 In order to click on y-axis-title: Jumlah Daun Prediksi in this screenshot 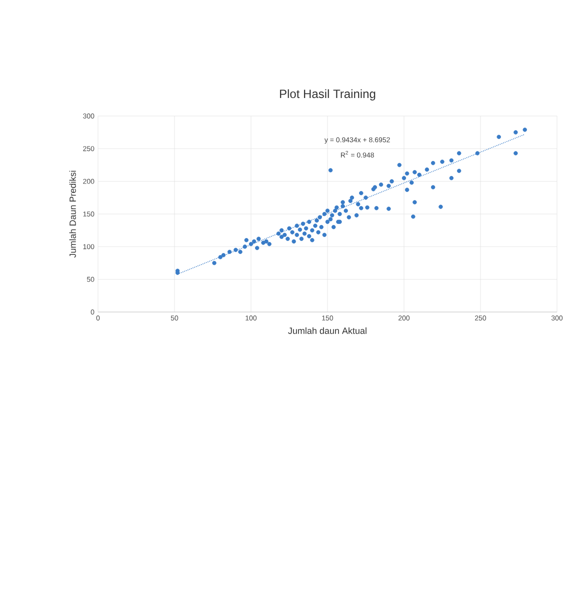, I will do `click(72, 214)`.